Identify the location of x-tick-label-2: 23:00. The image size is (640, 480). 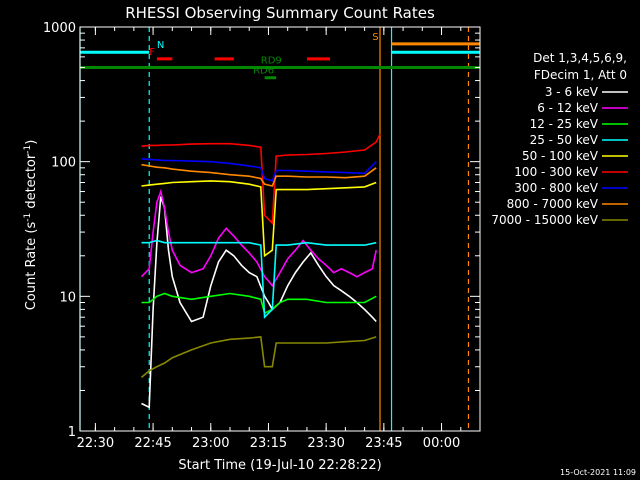
(210, 443).